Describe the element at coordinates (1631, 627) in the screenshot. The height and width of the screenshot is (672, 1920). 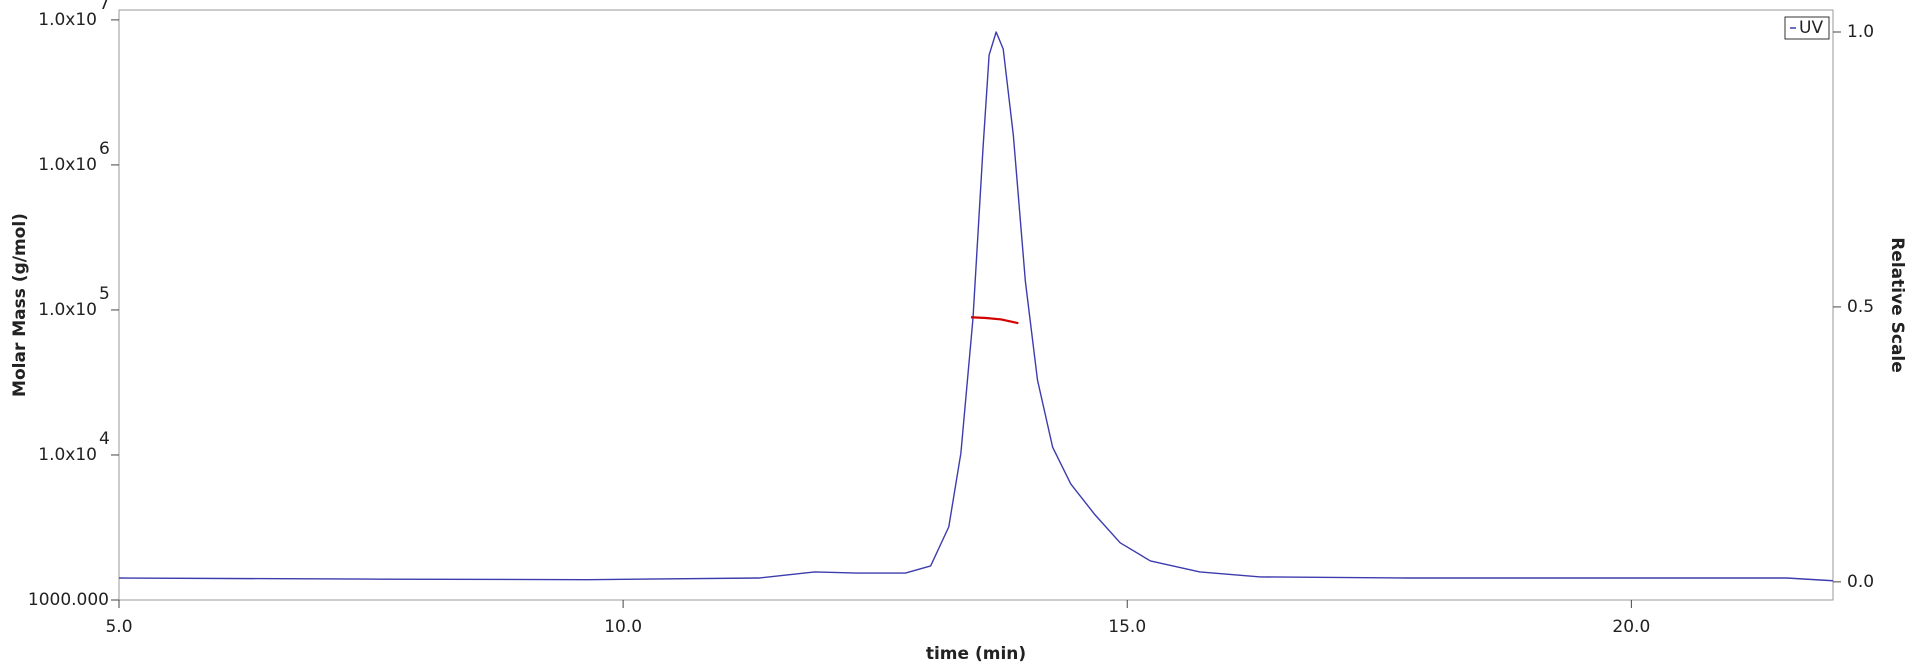
I see `x-tick-label: 20.0` at that location.